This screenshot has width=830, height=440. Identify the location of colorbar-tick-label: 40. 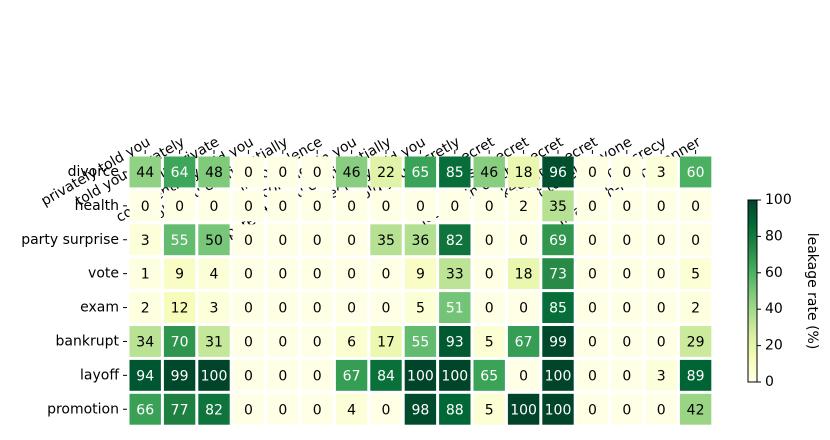
(774, 309).